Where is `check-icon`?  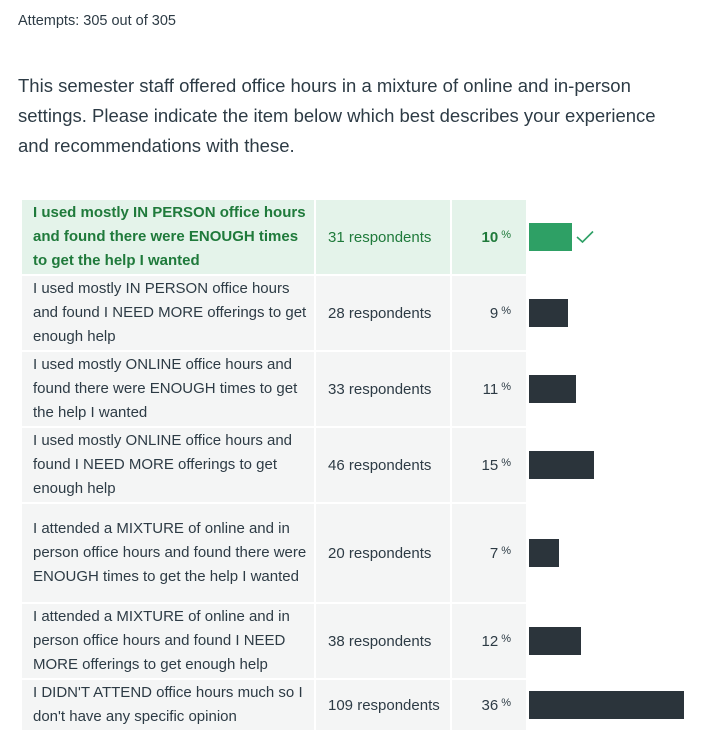 check-icon is located at coordinates (585, 237).